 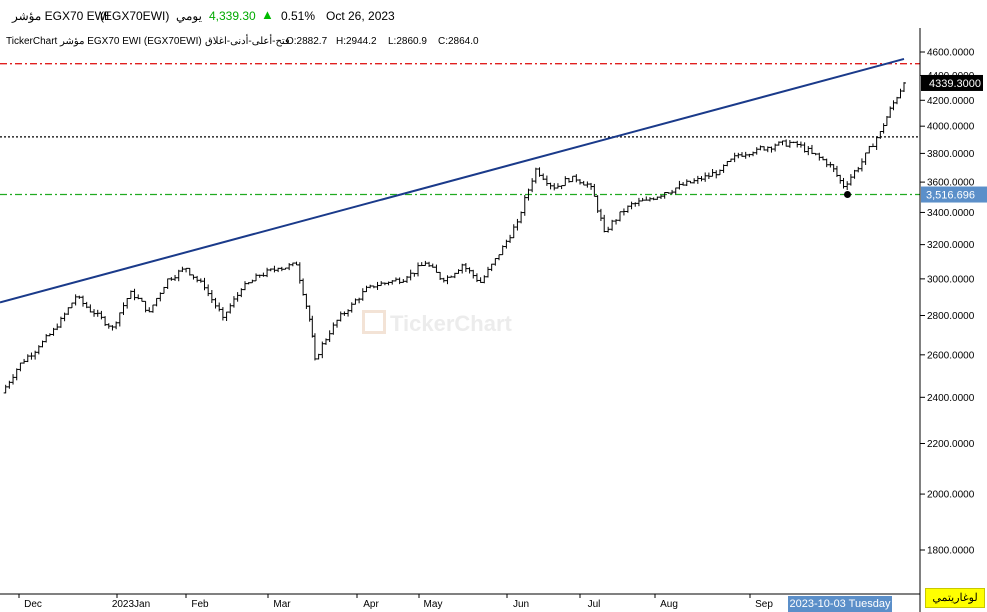 I want to click on high-value: H:2944.2, so click(x=356, y=41).